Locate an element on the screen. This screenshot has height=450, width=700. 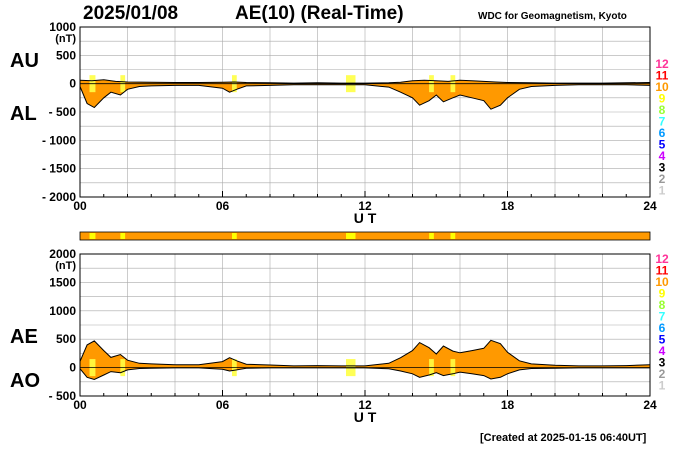
label-al: AL is located at coordinates (23, 114).